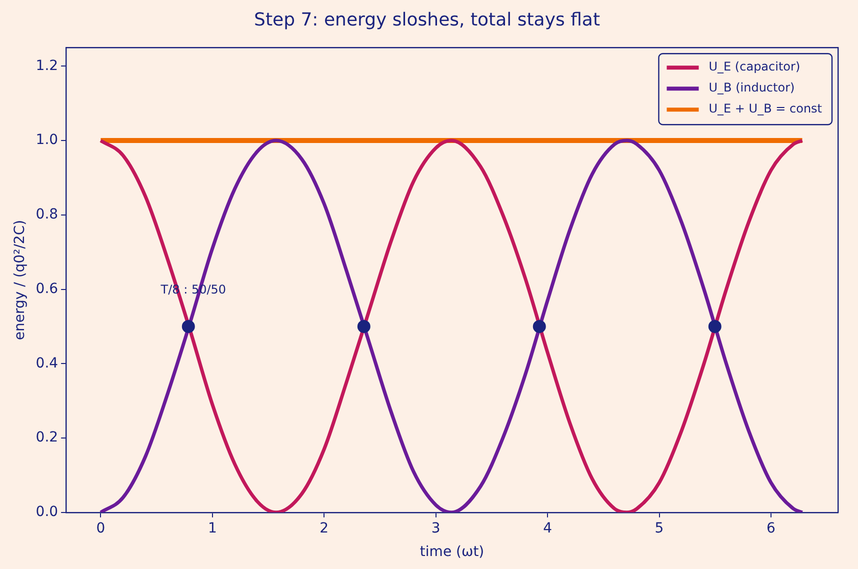 Image resolution: width=858 pixels, height=569 pixels. I want to click on chart-title: Step 7: energy sloshes, total stays flat, so click(427, 19).